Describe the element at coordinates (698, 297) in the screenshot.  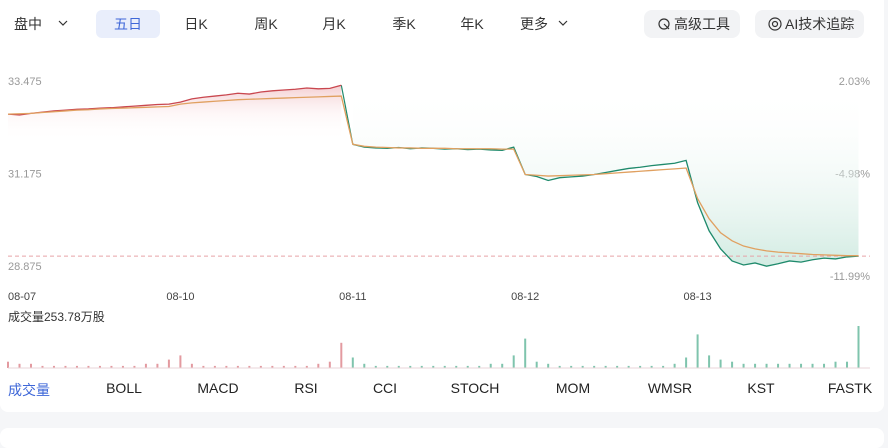
I see `x-tick-label: 08-13` at that location.